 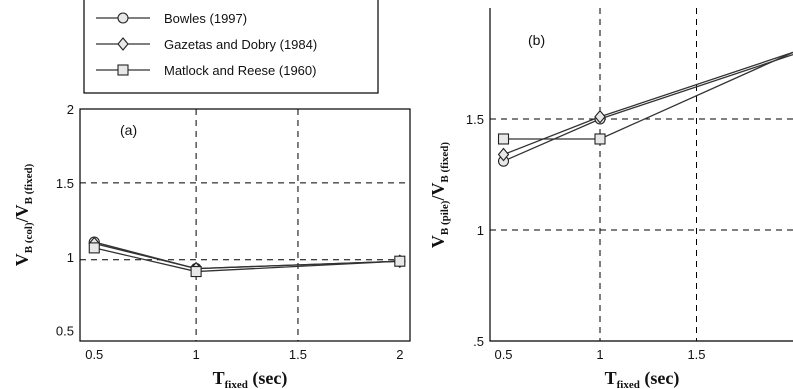 What do you see at coordinates (696, 354) in the screenshot?
I see `panel-b-x-tick-label: 1.5` at bounding box center [696, 354].